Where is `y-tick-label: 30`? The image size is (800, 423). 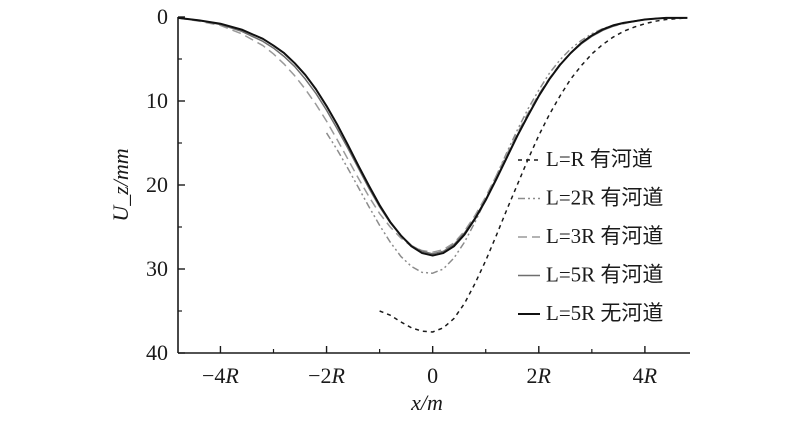
y-tick-label: 30 is located at coordinates (157, 268).